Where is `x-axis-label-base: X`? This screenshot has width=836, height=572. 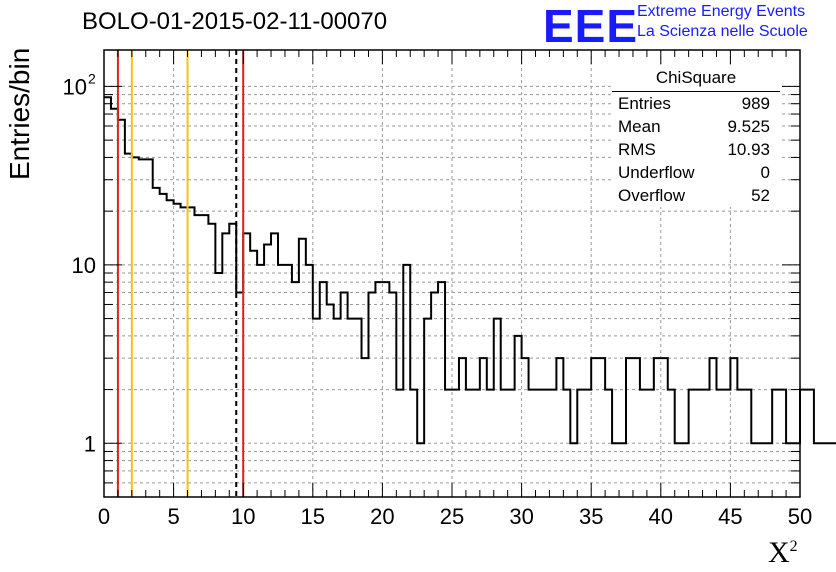
x-axis-label-base: X is located at coordinates (779, 552).